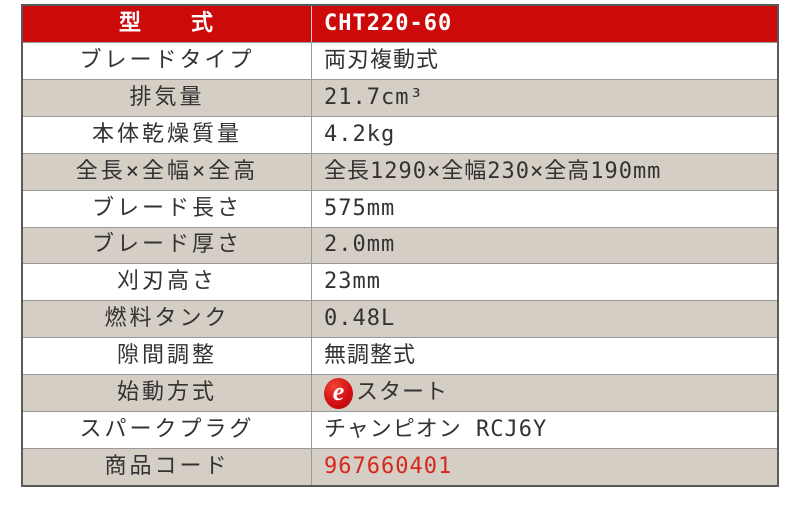  I want to click on row-label: 本体乾燥質量, so click(167, 134).